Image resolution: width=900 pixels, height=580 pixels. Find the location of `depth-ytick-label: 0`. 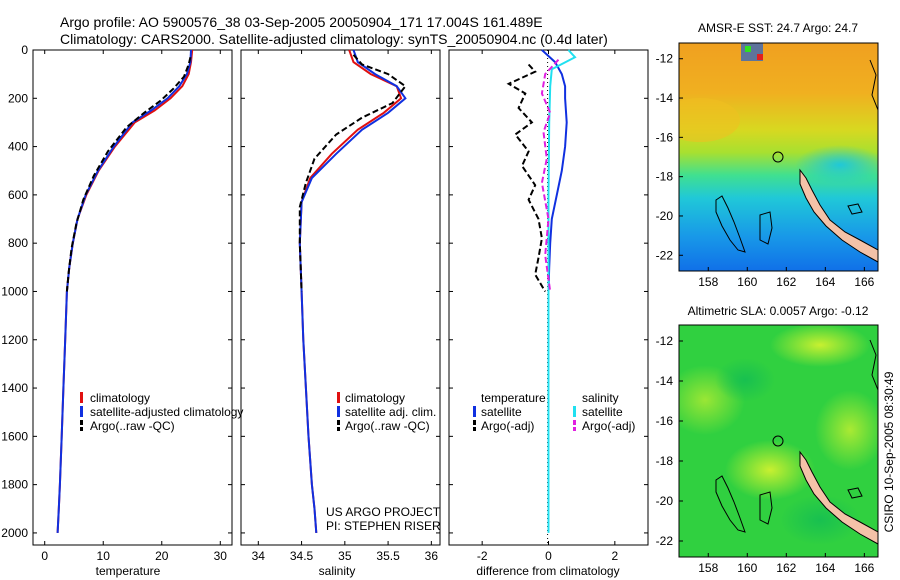

depth-ytick-label: 0 is located at coordinates (24, 50).